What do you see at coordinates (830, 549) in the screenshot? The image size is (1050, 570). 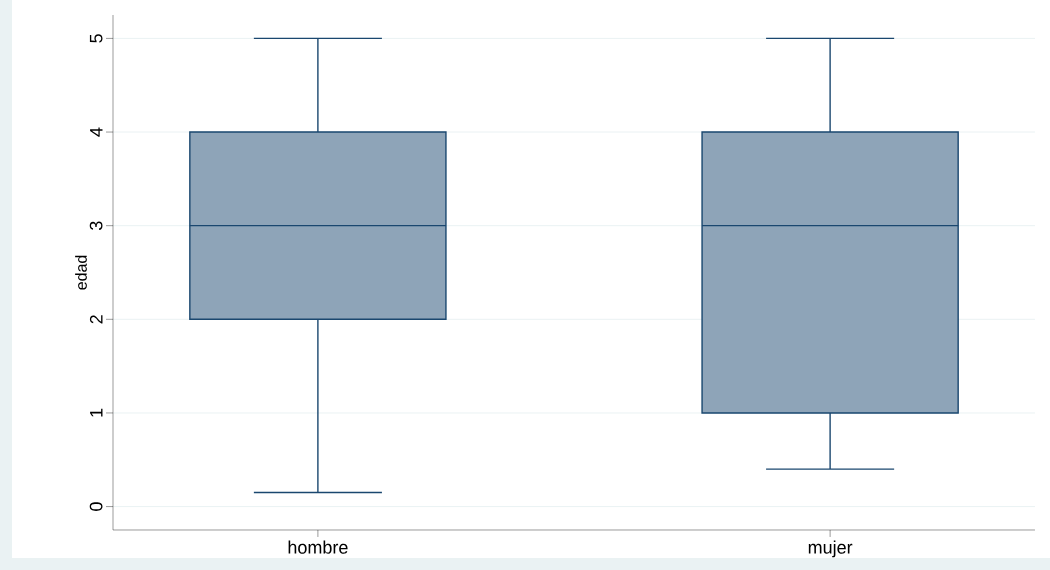 I see `x-tick-label: mujer` at bounding box center [830, 549].